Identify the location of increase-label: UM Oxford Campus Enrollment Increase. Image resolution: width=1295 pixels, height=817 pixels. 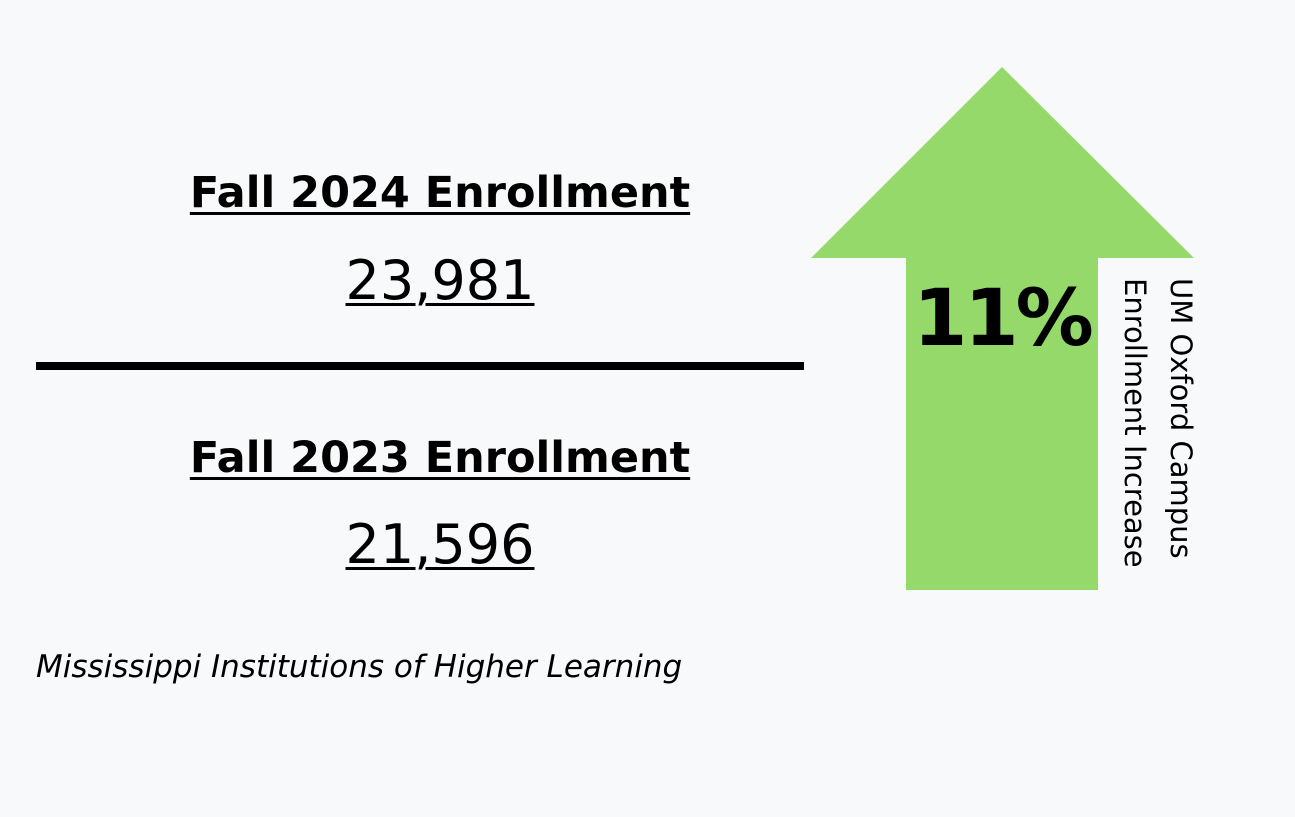
(1158, 433).